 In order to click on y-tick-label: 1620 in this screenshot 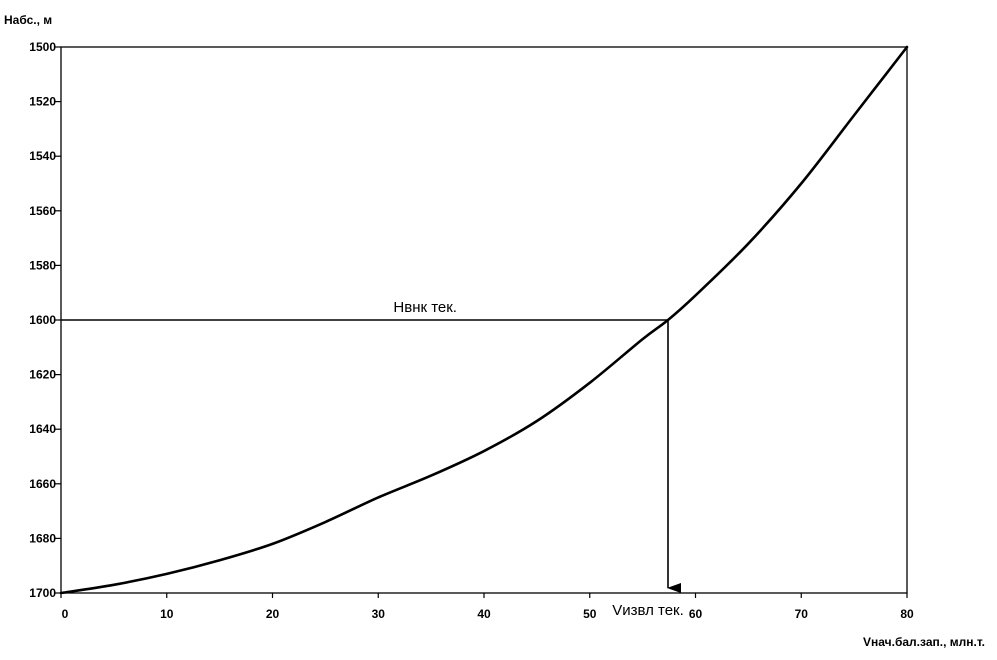, I will do `click(42, 375)`.